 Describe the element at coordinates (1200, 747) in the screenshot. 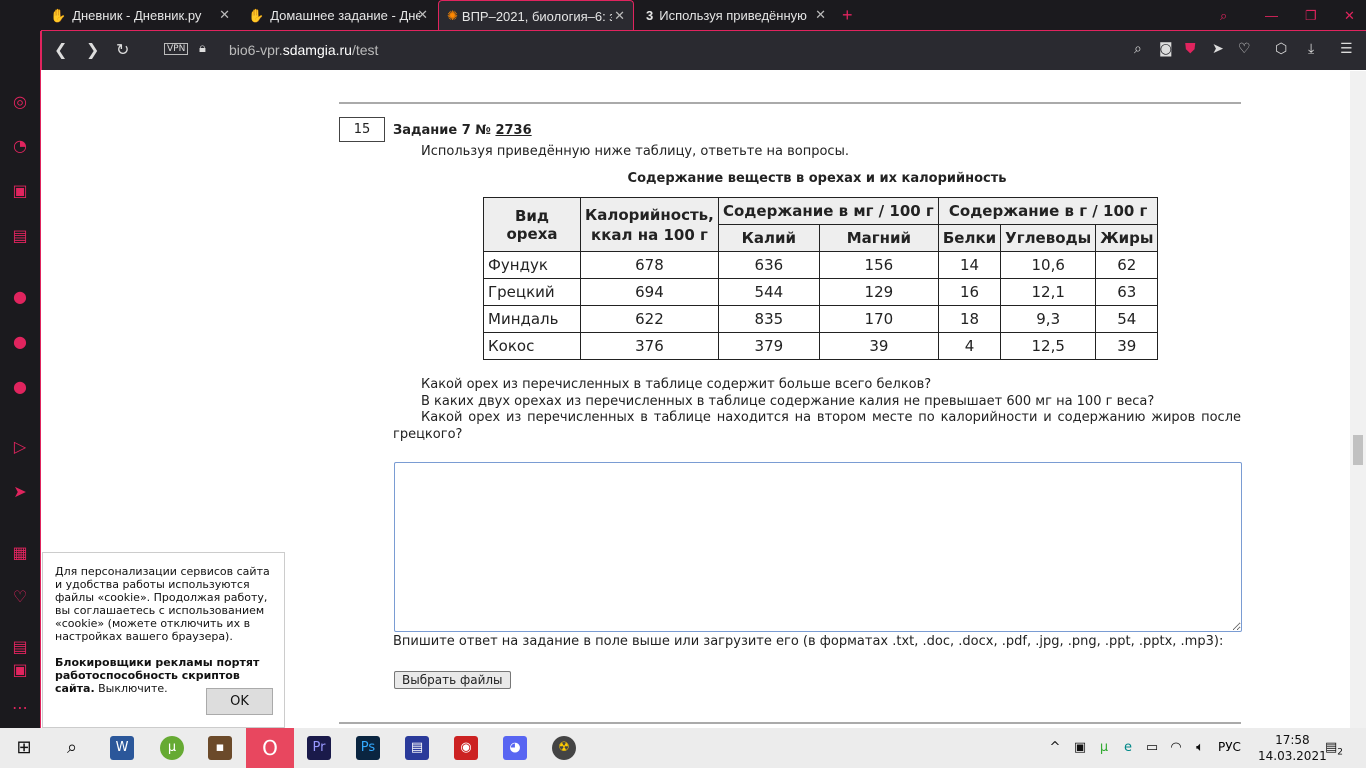

I see `volume-icon: 🔈︎` at that location.